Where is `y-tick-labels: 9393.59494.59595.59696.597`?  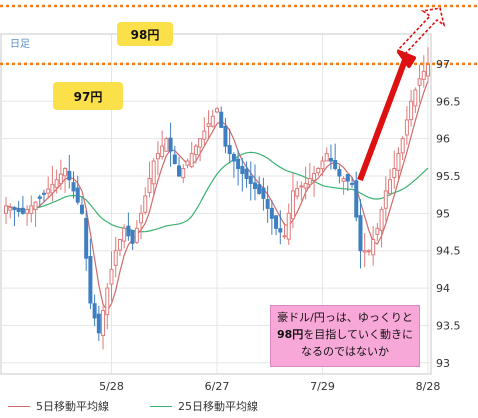 y-tick-labels: 9393.59494.59595.59696.597 is located at coordinates (448, 214).